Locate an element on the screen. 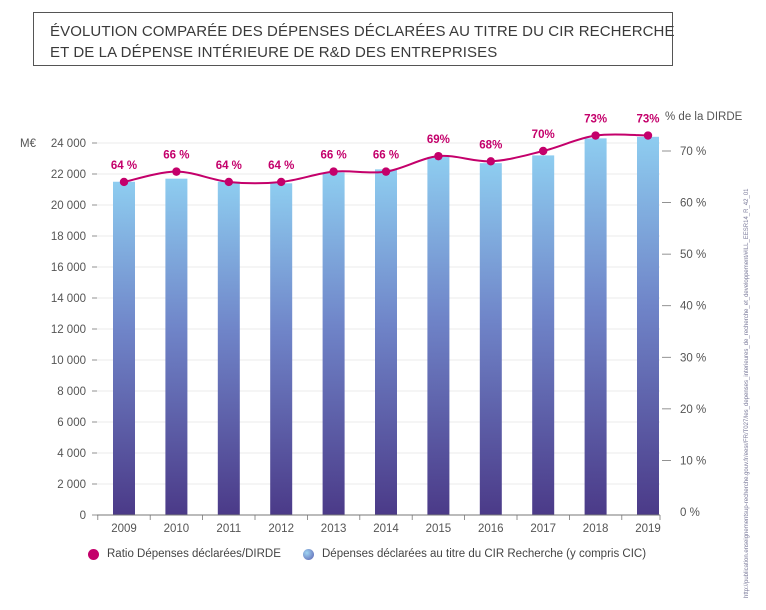  left-tick-label: 22 000 is located at coordinates (68, 175).